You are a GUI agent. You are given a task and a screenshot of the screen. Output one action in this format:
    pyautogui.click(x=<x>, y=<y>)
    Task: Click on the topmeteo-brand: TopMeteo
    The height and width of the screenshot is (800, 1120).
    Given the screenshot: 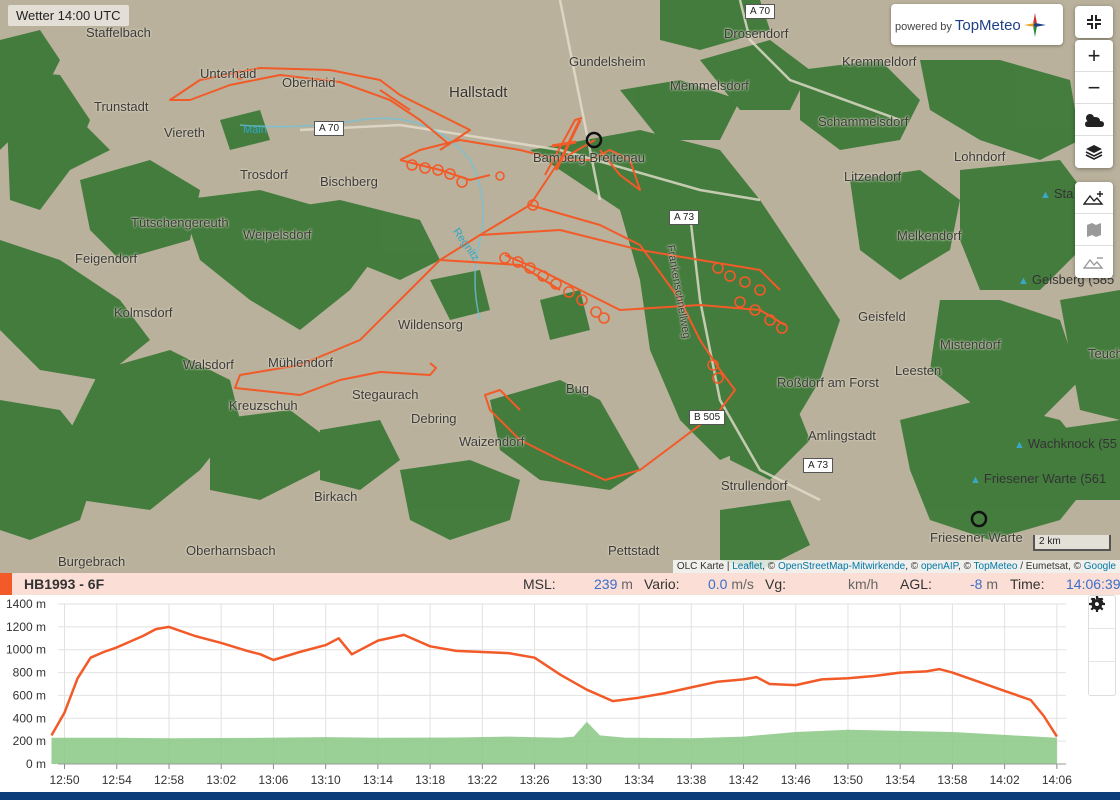 What is the action you would take?
    pyautogui.click(x=987, y=25)
    